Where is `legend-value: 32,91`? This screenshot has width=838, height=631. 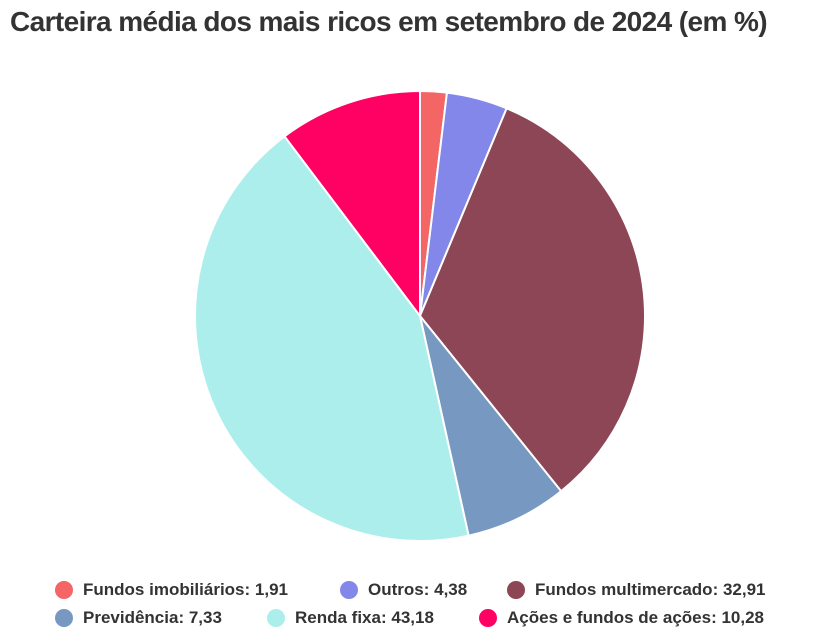
legend-value: 32,91 is located at coordinates (744, 589).